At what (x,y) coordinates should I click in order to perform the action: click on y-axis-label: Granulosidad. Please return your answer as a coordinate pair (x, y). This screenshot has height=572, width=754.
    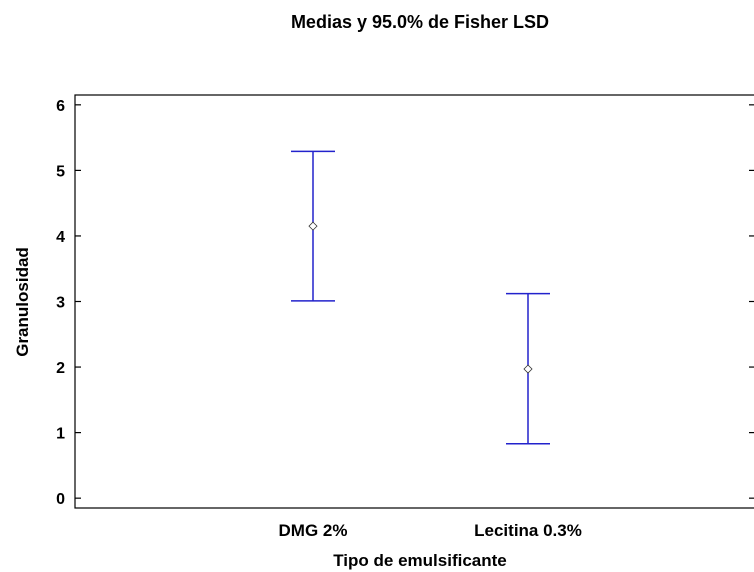
    Looking at the image, I should click on (22, 302).